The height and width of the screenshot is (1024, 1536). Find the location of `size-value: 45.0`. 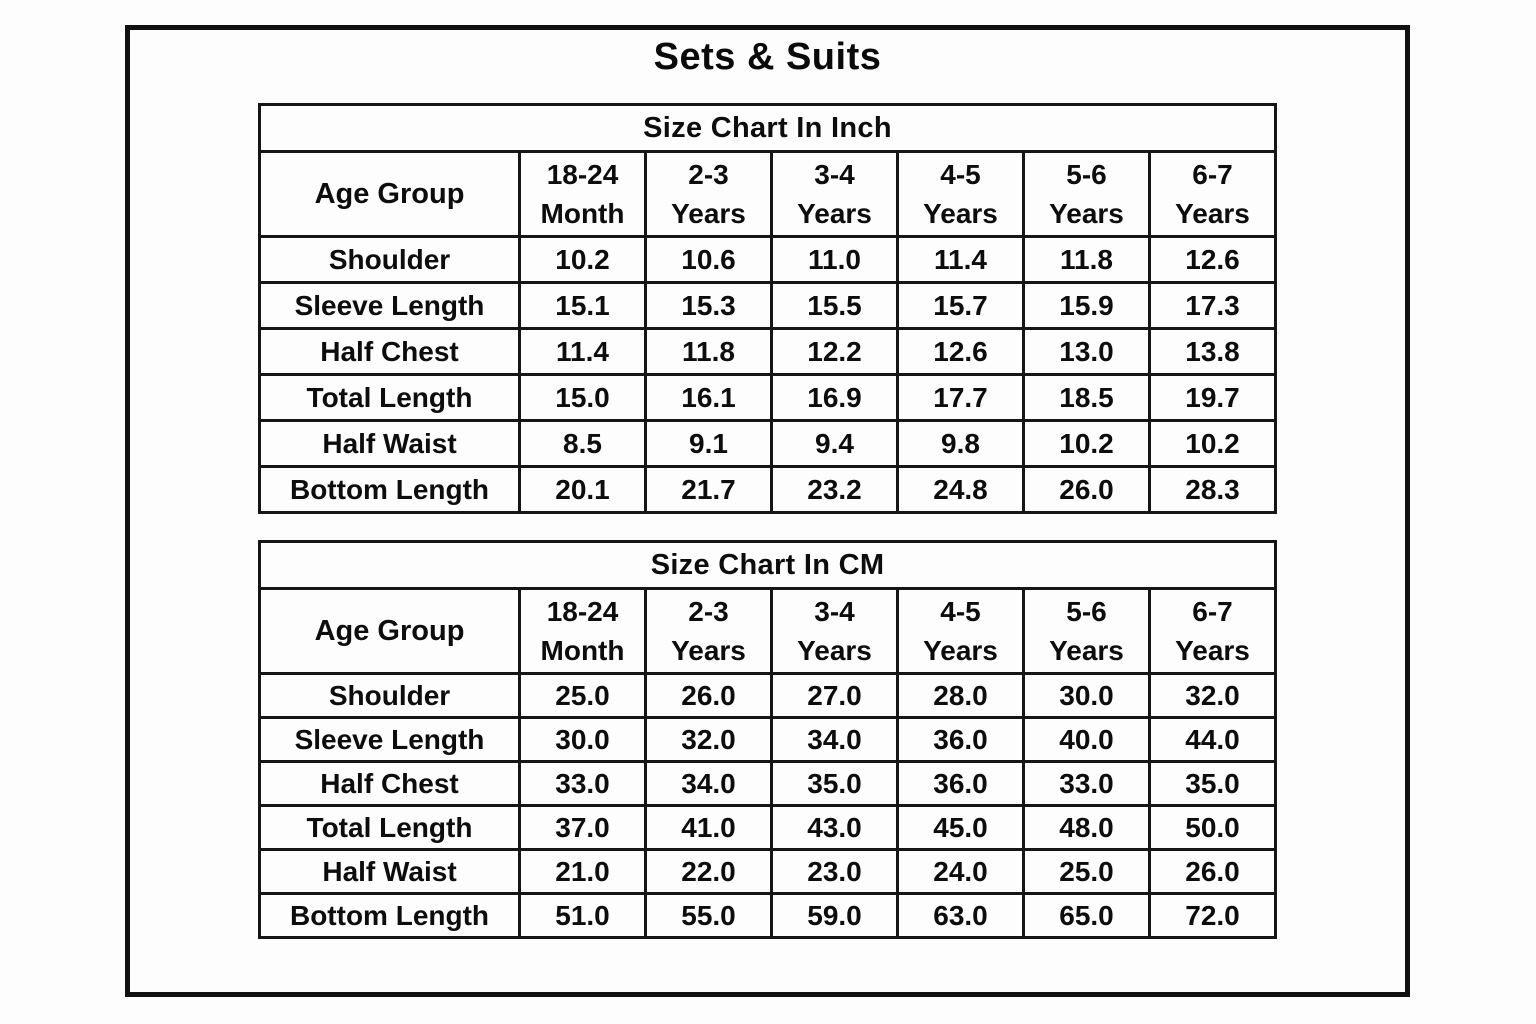

size-value: 45.0 is located at coordinates (960, 827).